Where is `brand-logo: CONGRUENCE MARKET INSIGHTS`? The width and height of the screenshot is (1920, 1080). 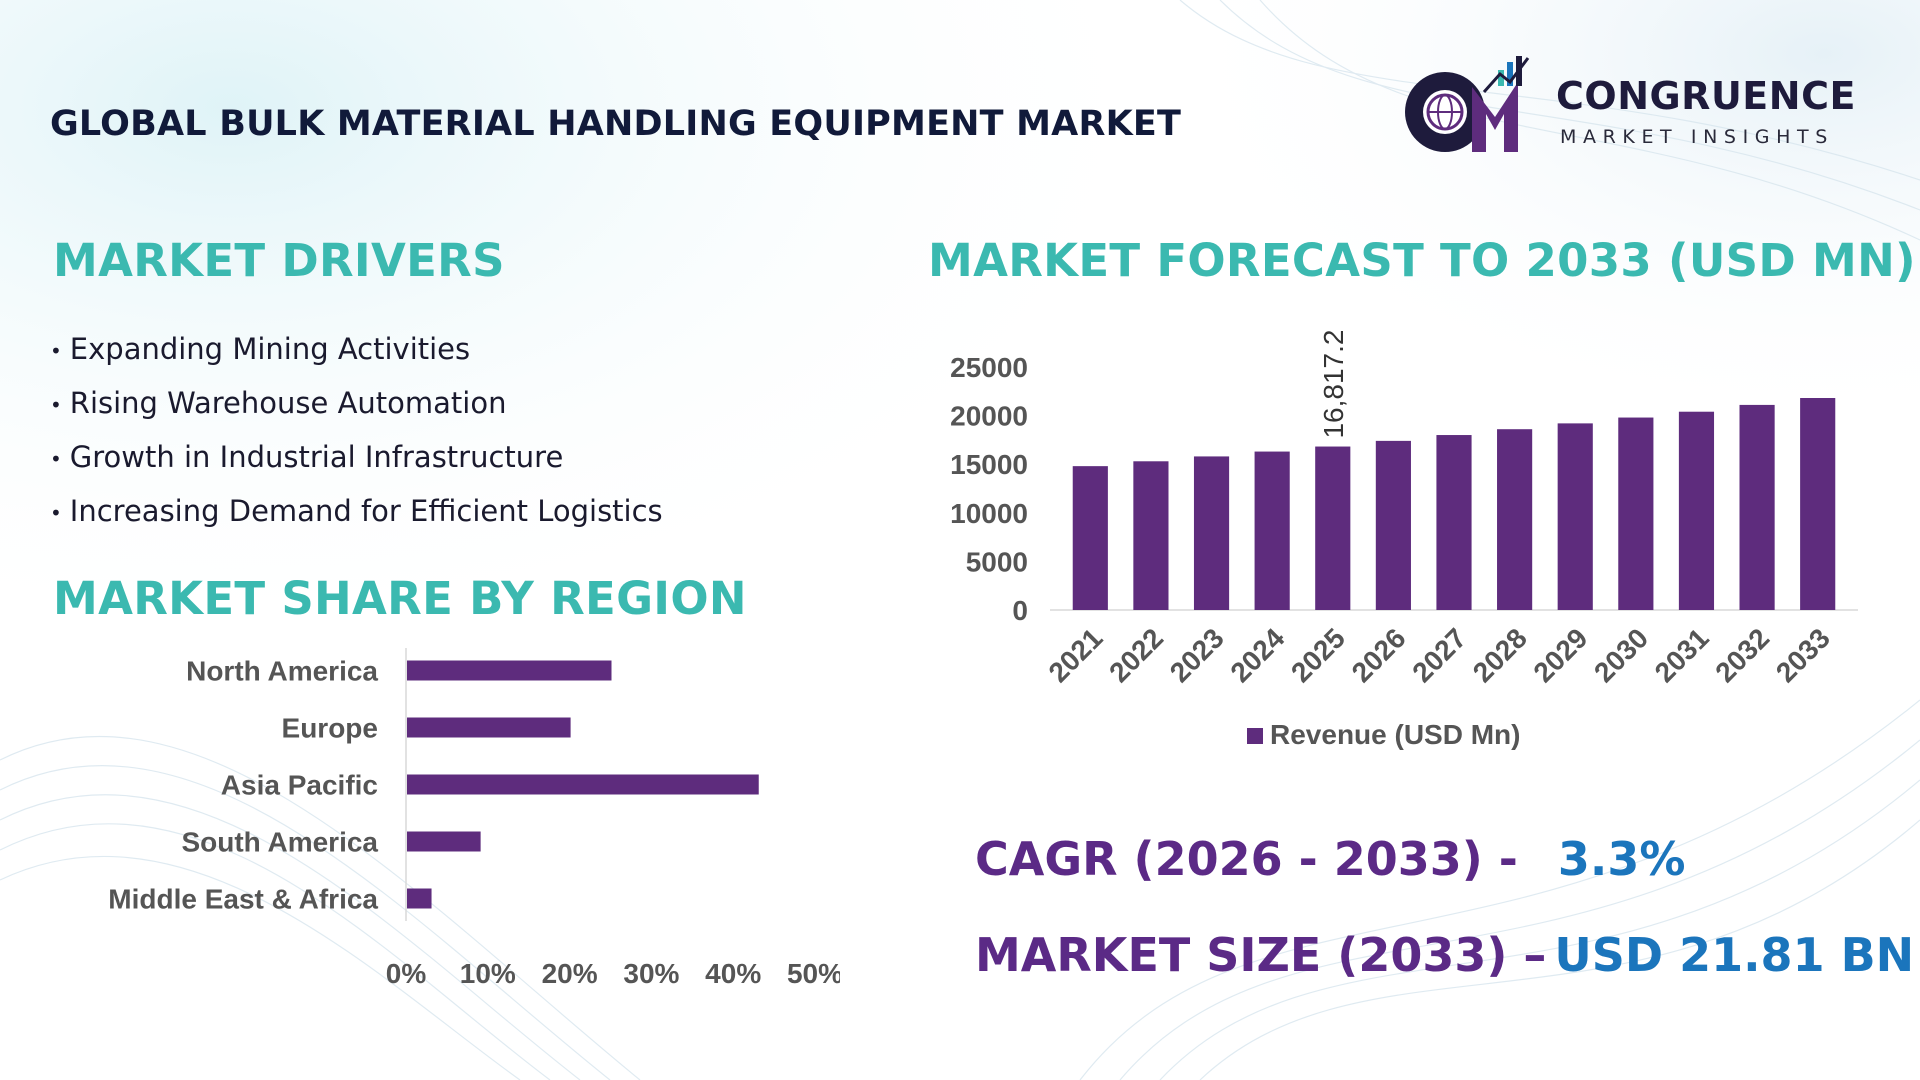
brand-logo: CONGRUENCE MARKET INSIGHTS is located at coordinates (1635, 107).